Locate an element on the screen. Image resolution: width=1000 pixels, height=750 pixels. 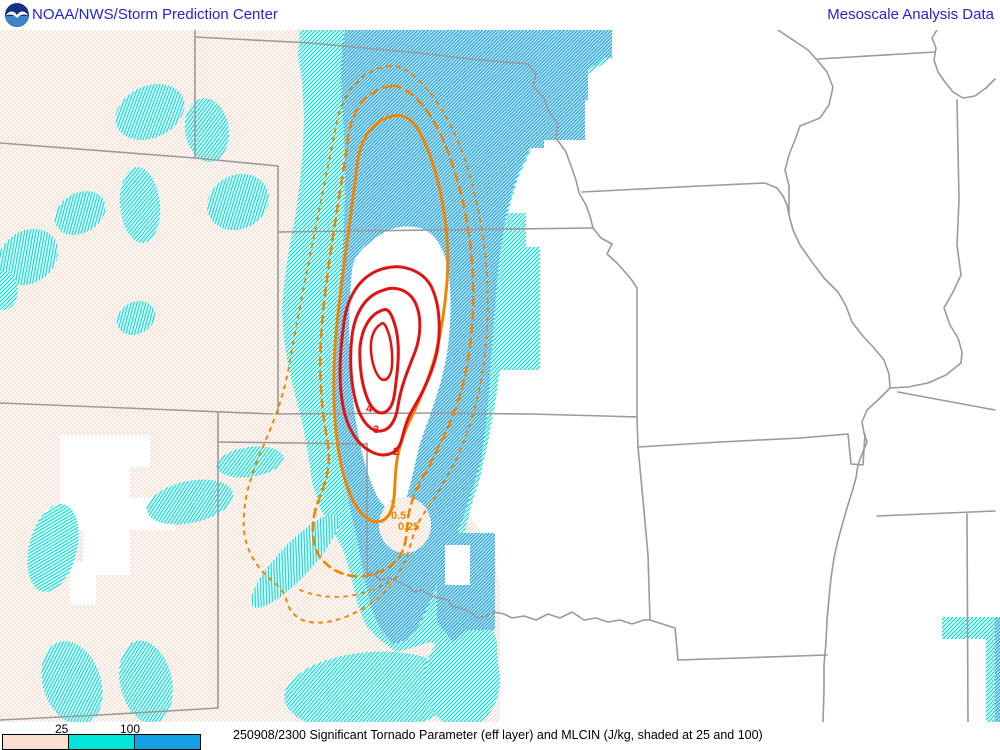
shading-hole-east is located at coordinates (457, 565).